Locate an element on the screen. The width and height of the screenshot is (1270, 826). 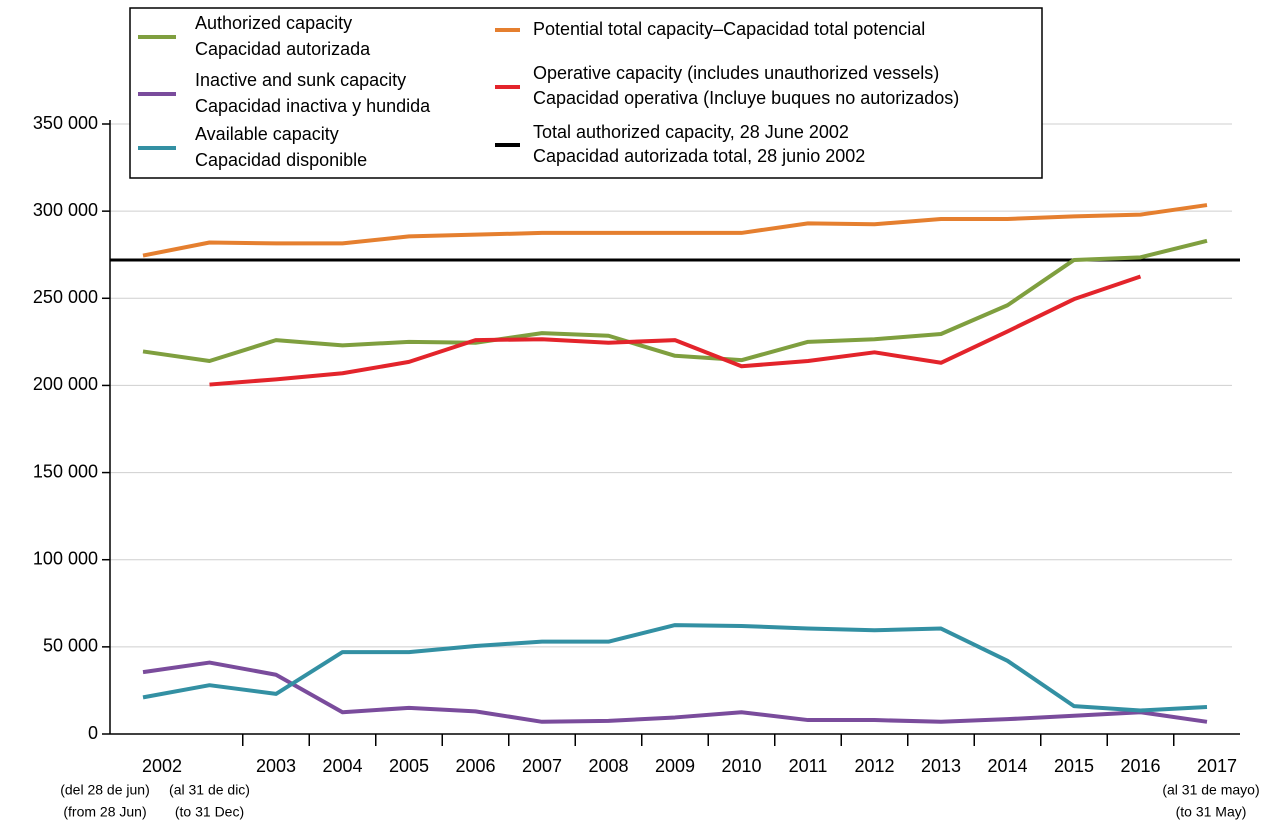
x-tick-note: (al 31 de dic) is located at coordinates (209, 790).